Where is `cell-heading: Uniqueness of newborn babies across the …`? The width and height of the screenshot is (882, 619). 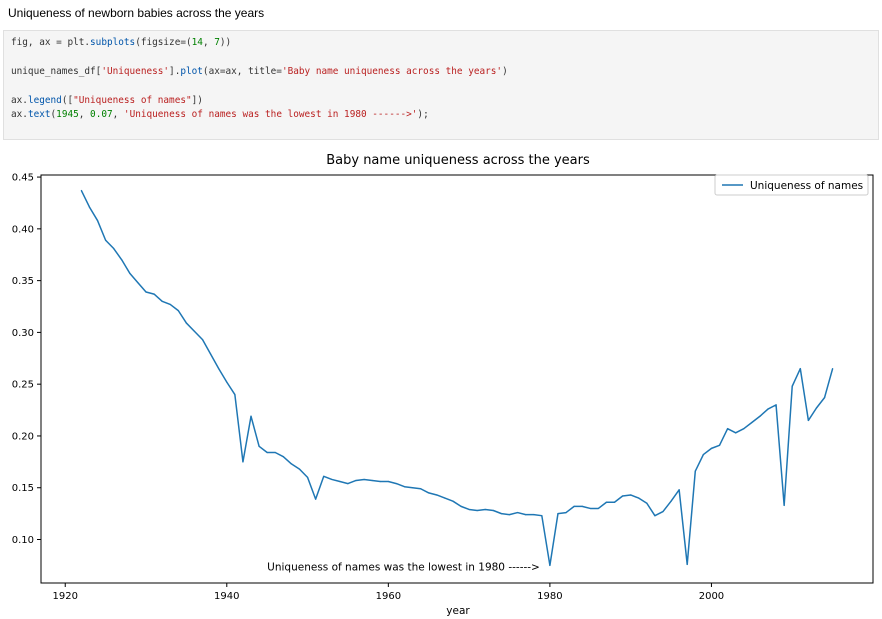 cell-heading: Uniqueness of newborn babies across the … is located at coordinates (136, 13).